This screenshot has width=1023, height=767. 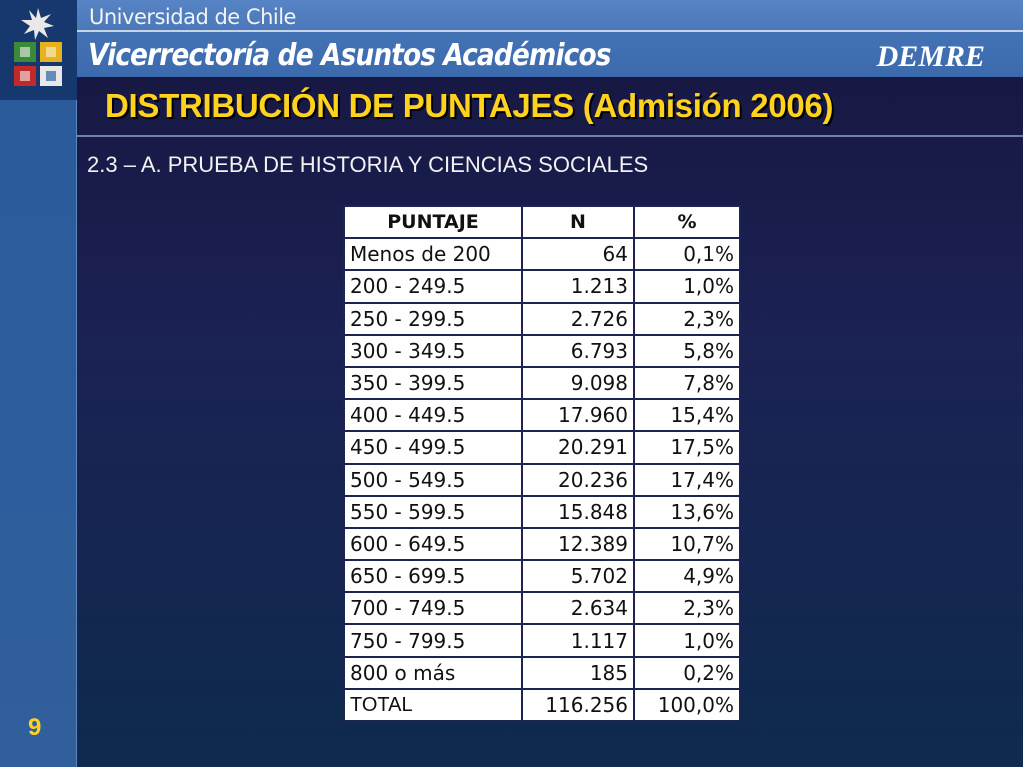 I want to click on vicerrectoria-title: Vicerrectoría de Asuntos Académicos, so click(x=349, y=55).